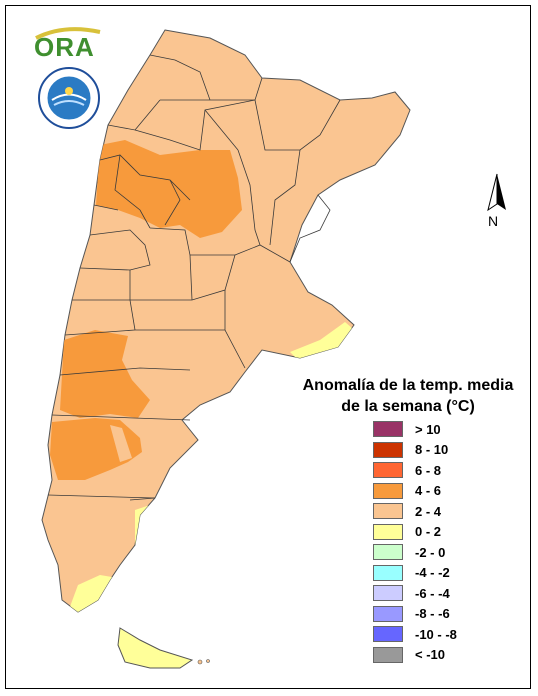 This screenshot has width=538, height=696. What do you see at coordinates (147, 526) in the screenshot?
I see `anomaly-zone-south-coast` at bounding box center [147, 526].